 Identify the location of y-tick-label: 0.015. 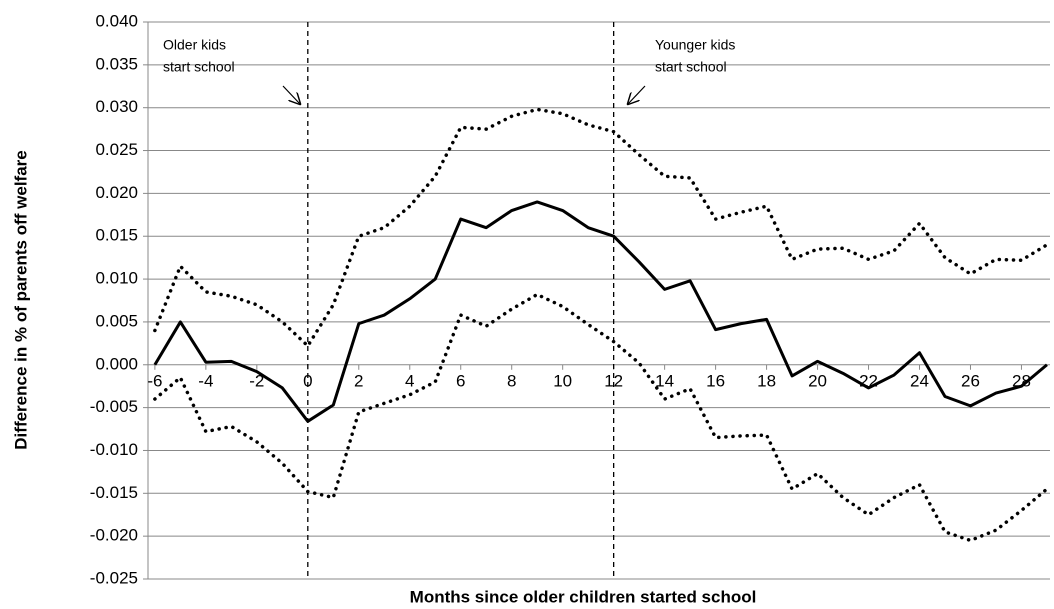
(116, 235).